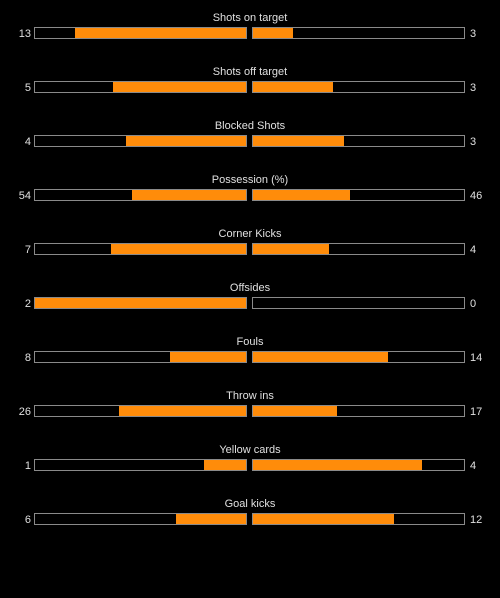  What do you see at coordinates (473, 304) in the screenshot?
I see `away-value: 0` at bounding box center [473, 304].